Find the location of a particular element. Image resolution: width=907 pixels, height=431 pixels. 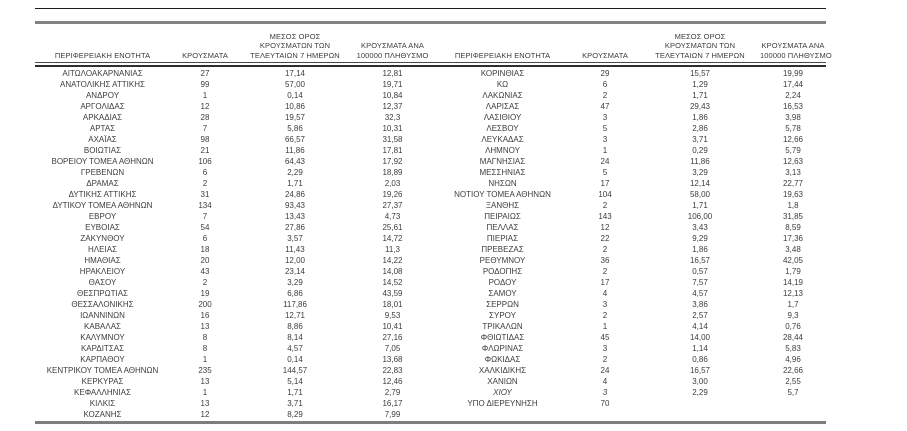

region-name-cell-left: ΑΡΓΟΛΙΔΑΣ is located at coordinates (102, 106).